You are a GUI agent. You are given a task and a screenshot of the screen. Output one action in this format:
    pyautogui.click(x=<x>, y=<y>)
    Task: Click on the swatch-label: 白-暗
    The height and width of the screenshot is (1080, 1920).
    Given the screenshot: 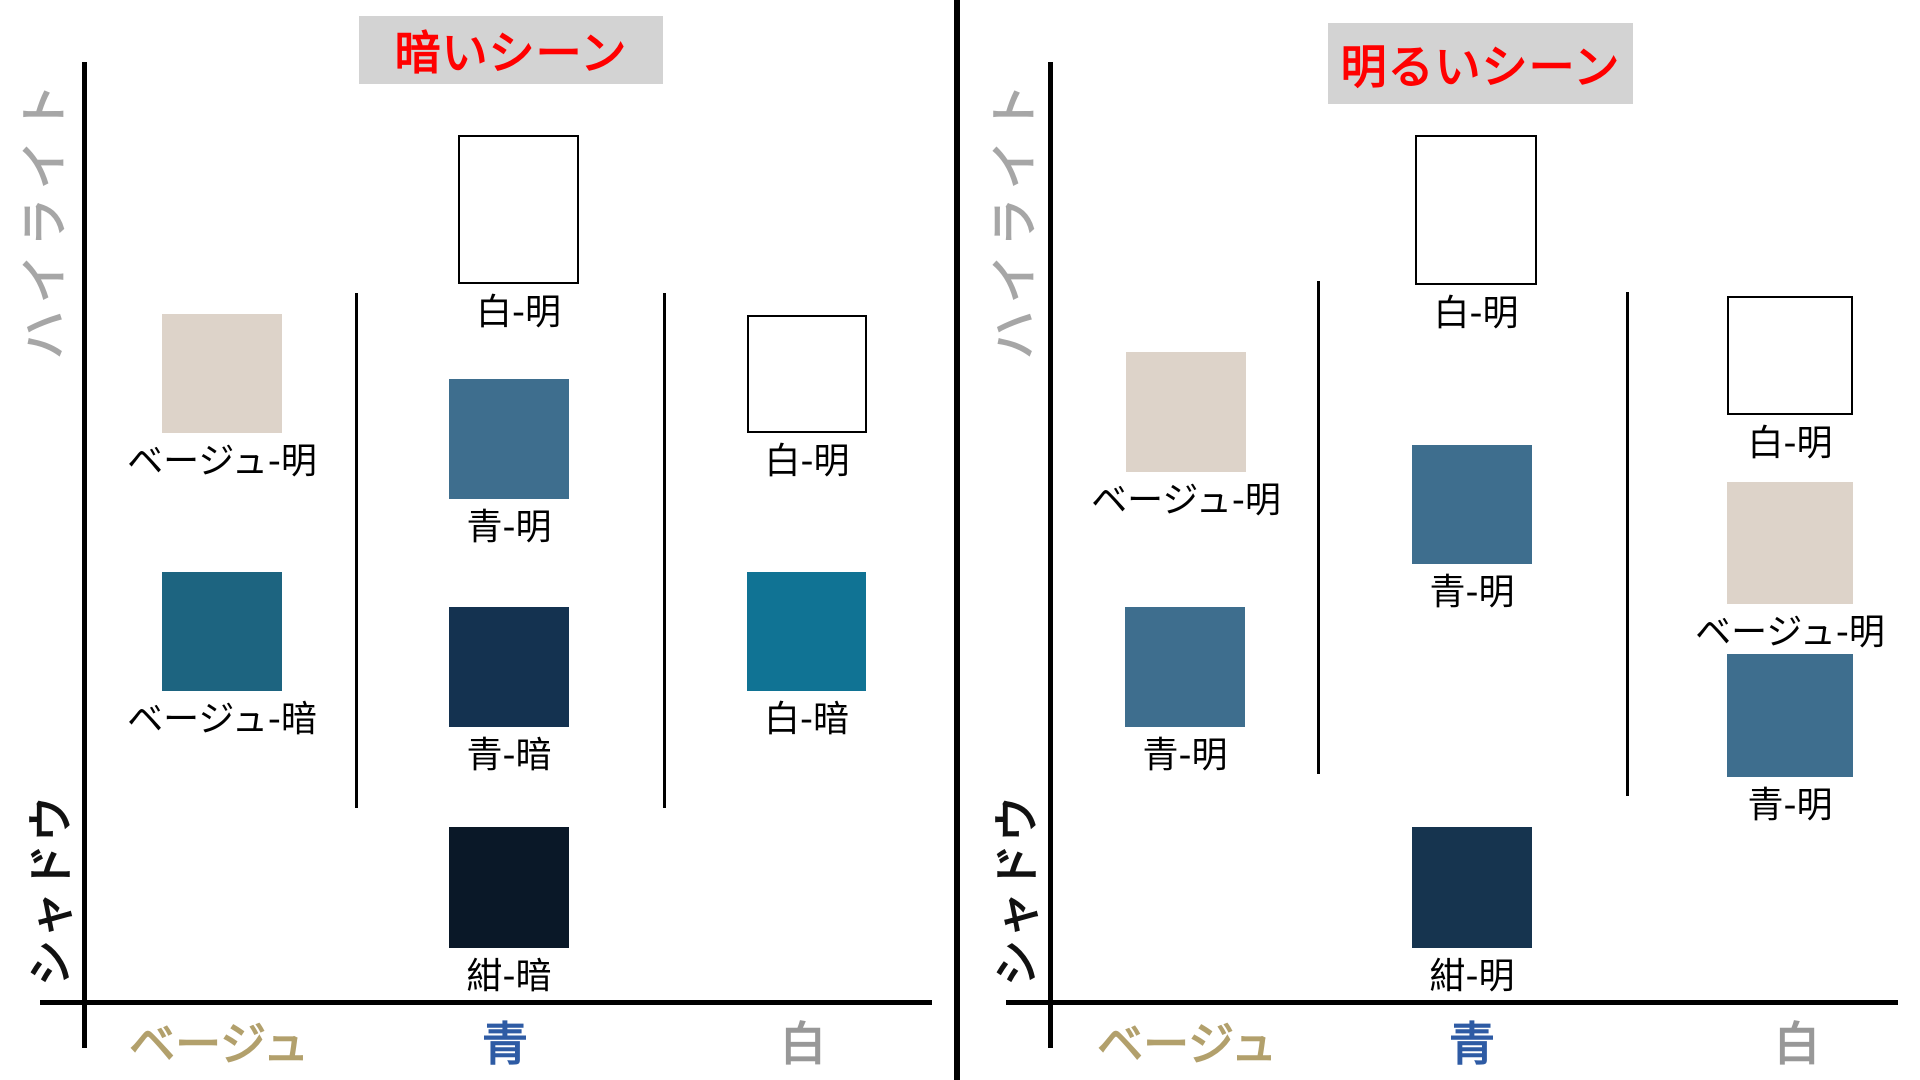 What is the action you would take?
    pyautogui.click(x=806, y=719)
    